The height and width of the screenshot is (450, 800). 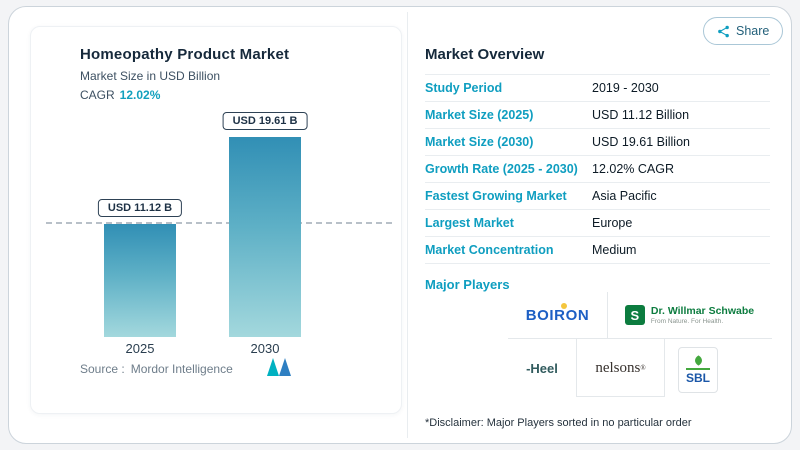 I want to click on table-row: Fastest Growing Market Asia Pacific, so click(x=597, y=196).